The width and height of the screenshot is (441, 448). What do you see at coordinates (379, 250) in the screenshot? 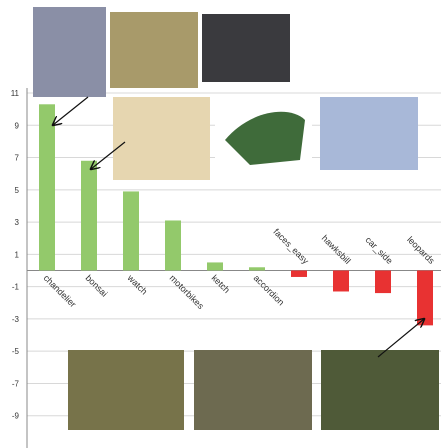
I see `x-tick-label: car_side` at bounding box center [379, 250].